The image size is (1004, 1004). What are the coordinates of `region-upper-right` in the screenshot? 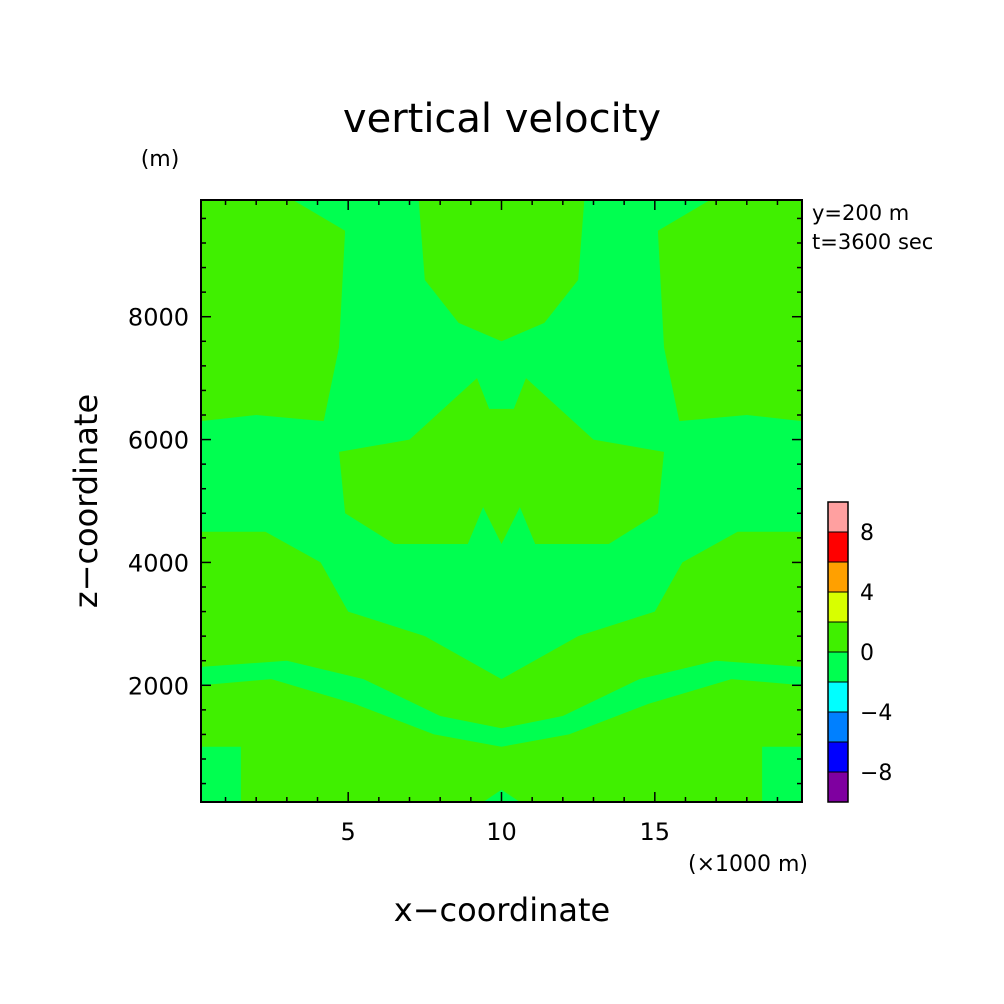 It's located at (729, 311).